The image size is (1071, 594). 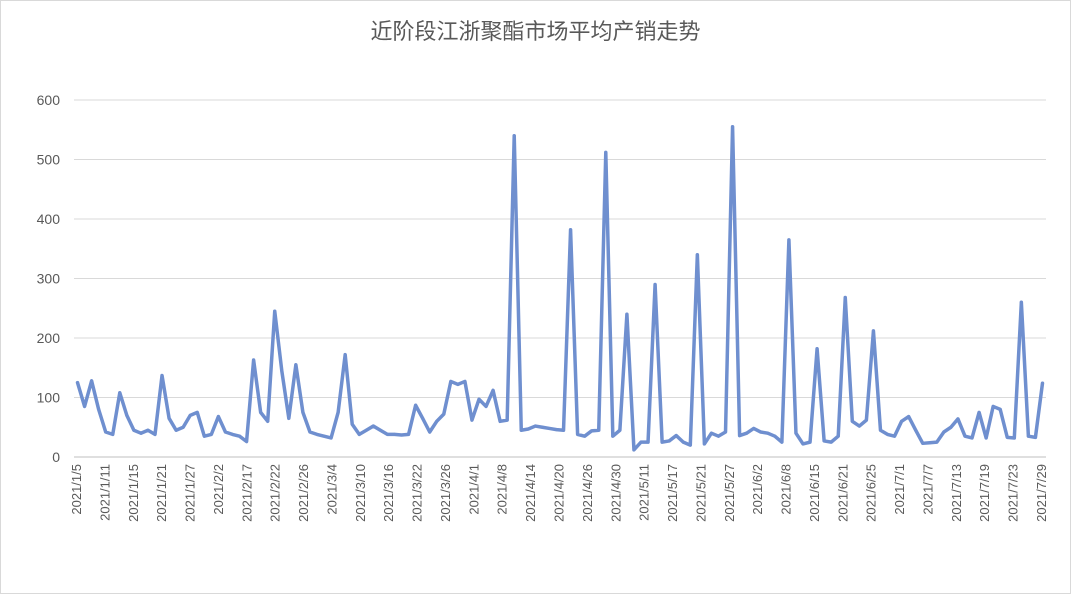 I want to click on x-tick-label: 2021/4/26, so click(x=587, y=493).